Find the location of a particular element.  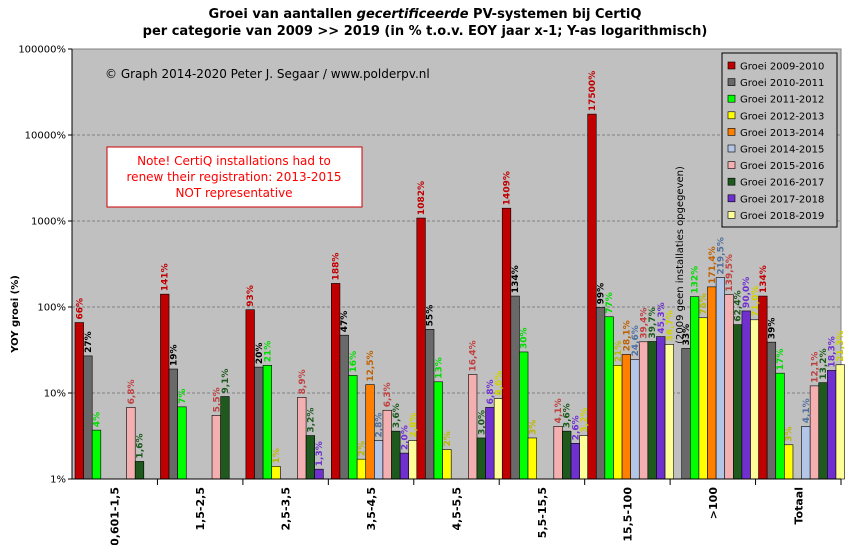

x-tick-label: >100 is located at coordinates (713, 503).